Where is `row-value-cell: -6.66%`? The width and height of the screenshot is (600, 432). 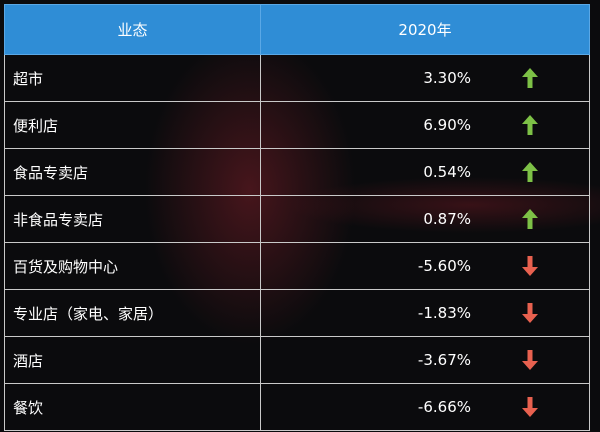 row-value-cell: -6.66% is located at coordinates (425, 407).